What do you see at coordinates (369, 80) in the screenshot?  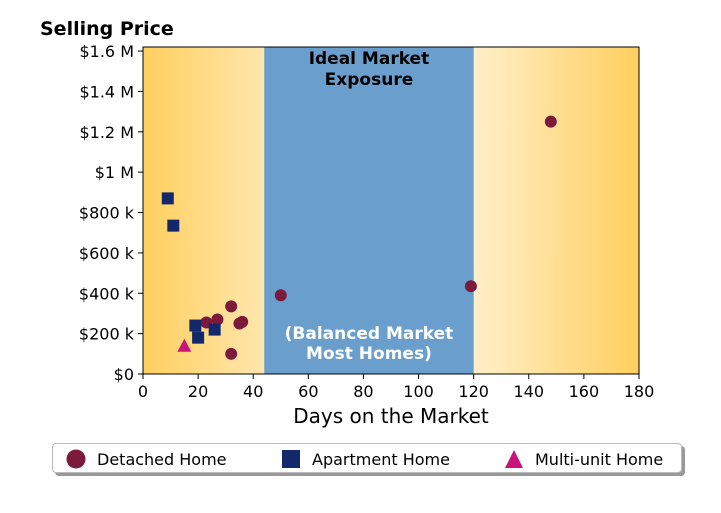 I see `band-label-top-line2: Exposure` at bounding box center [369, 80].